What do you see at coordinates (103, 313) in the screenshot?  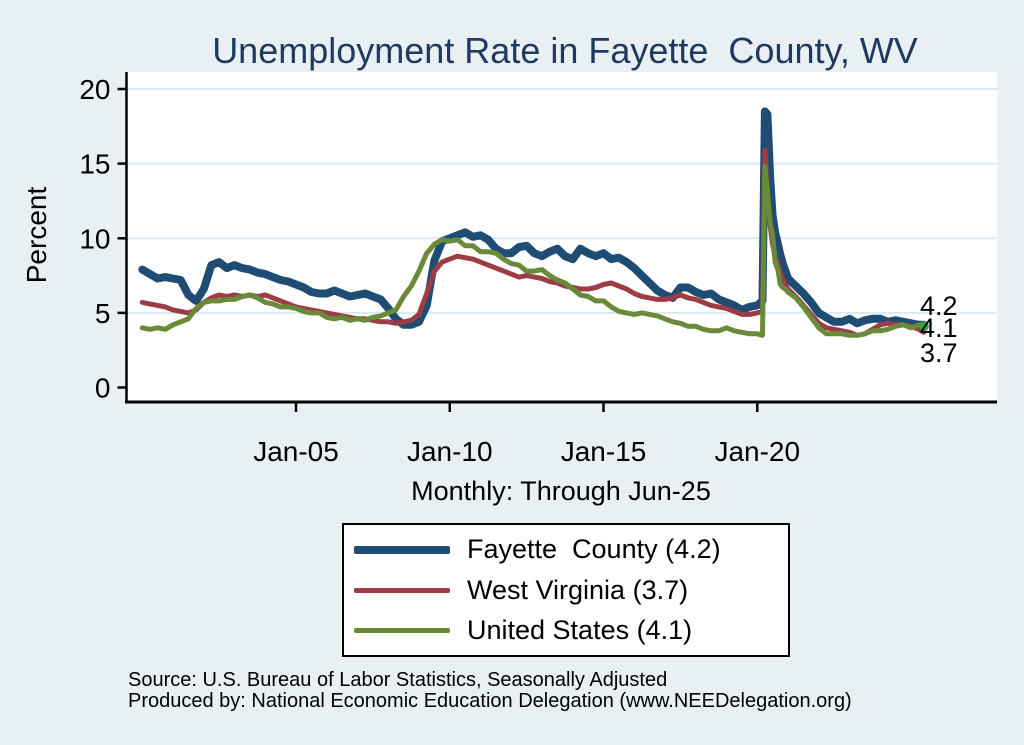 I see `y-tick-label: 5` at bounding box center [103, 313].